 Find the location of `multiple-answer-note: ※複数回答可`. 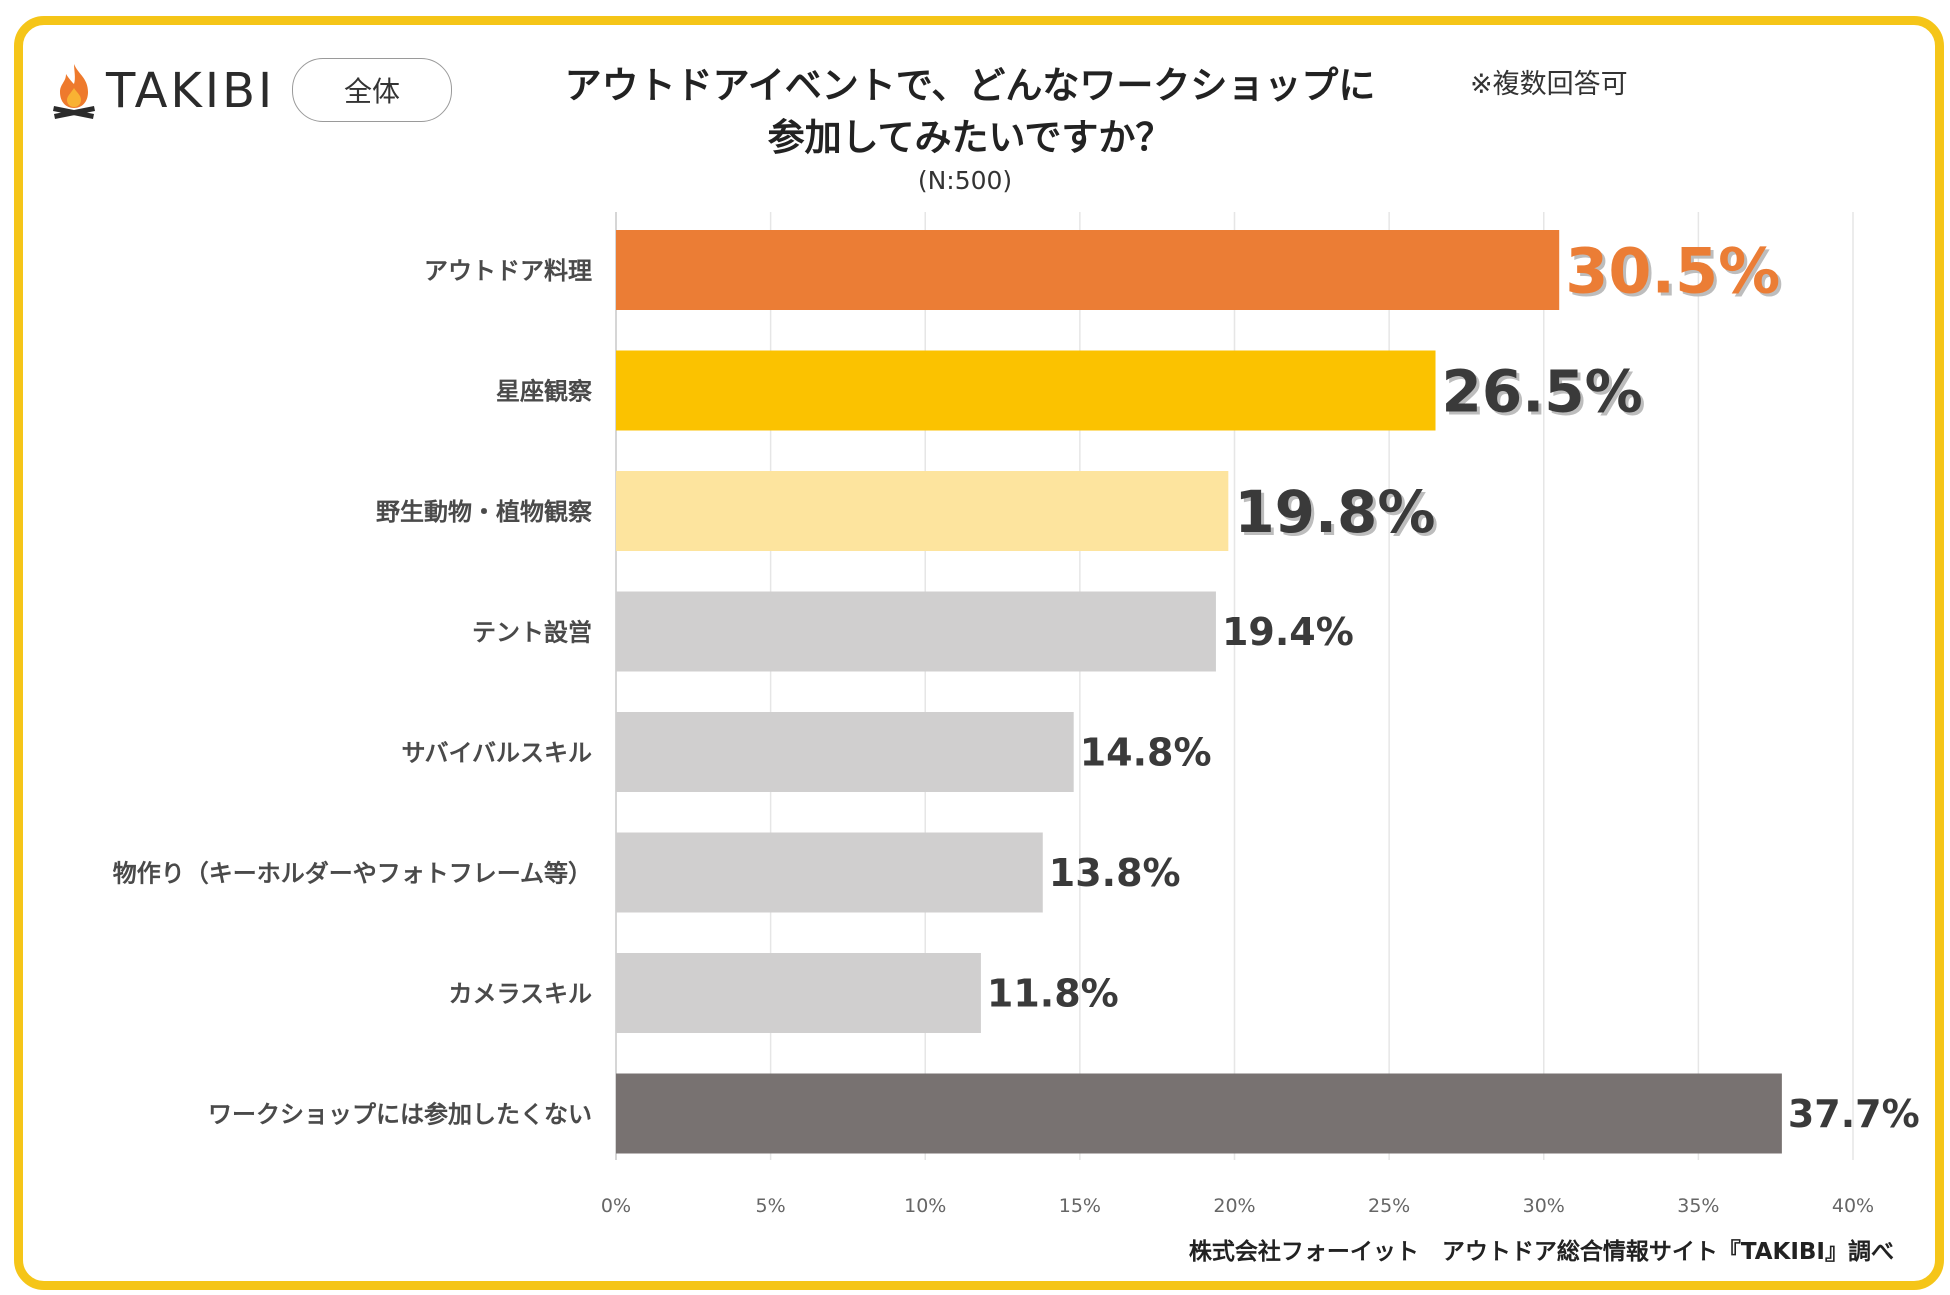

multiple-answer-note: ※複数回答可 is located at coordinates (1549, 84).